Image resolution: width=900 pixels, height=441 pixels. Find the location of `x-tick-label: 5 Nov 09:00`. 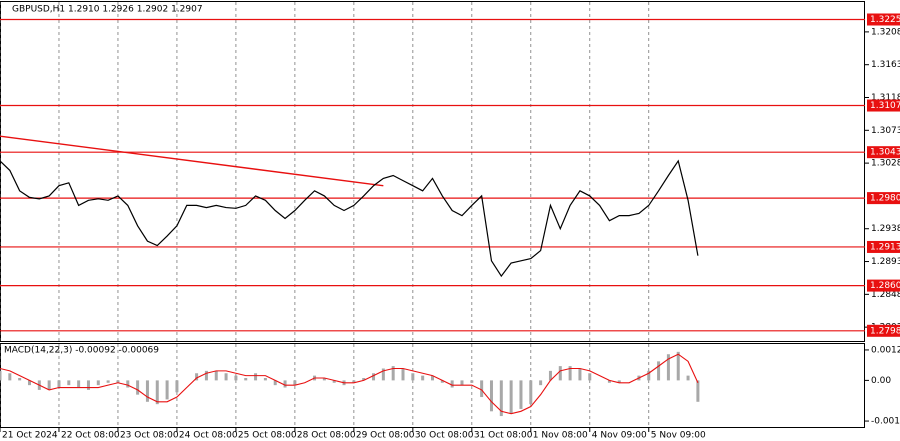

x-tick-label: 5 Nov 09:00 is located at coordinates (678, 436).